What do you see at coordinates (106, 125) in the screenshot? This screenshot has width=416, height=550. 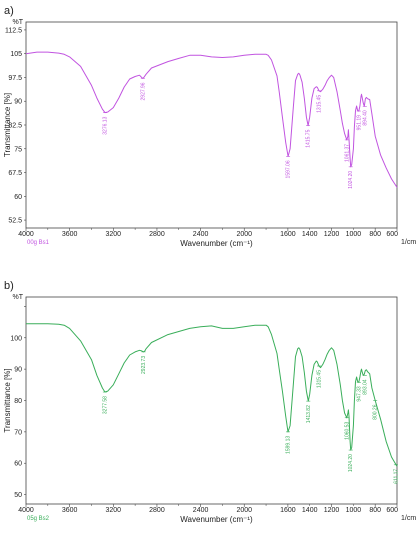 I see `peak-label: 3276.13` at bounding box center [106, 125].